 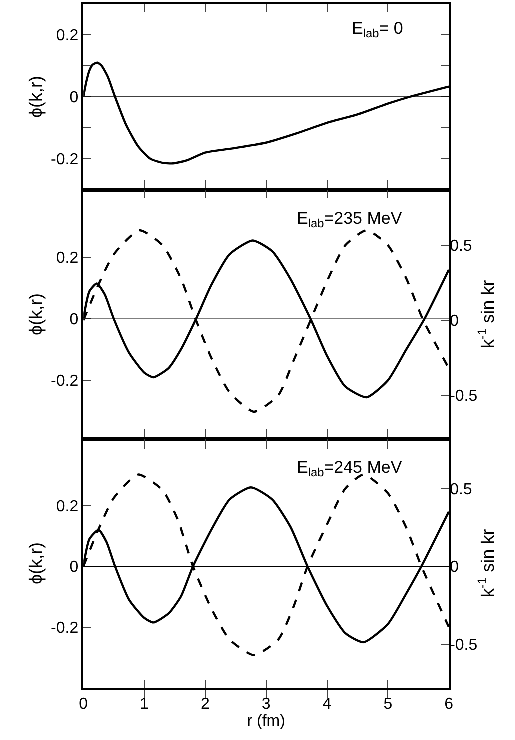 What do you see at coordinates (266, 704) in the screenshot?
I see `x-tick-label: 3` at bounding box center [266, 704].